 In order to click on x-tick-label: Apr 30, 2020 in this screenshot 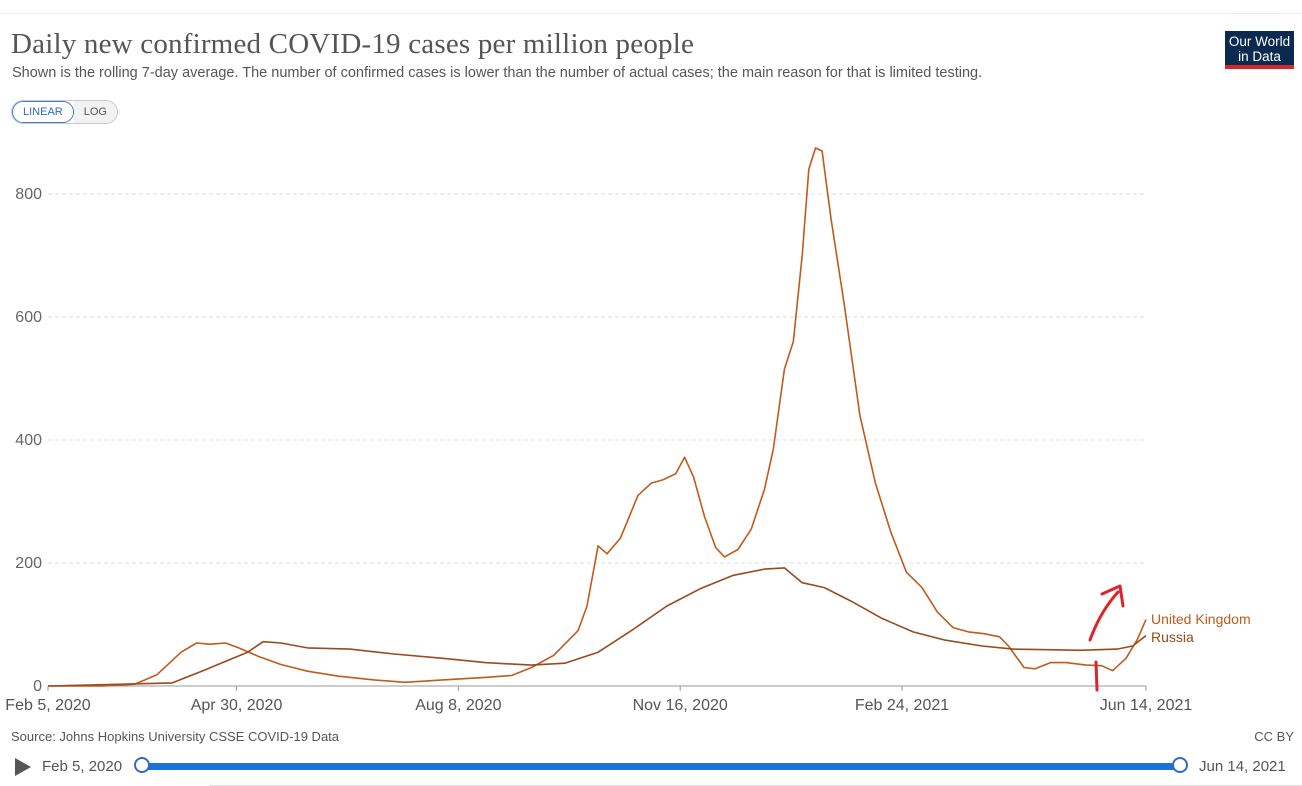, I will do `click(237, 705)`.